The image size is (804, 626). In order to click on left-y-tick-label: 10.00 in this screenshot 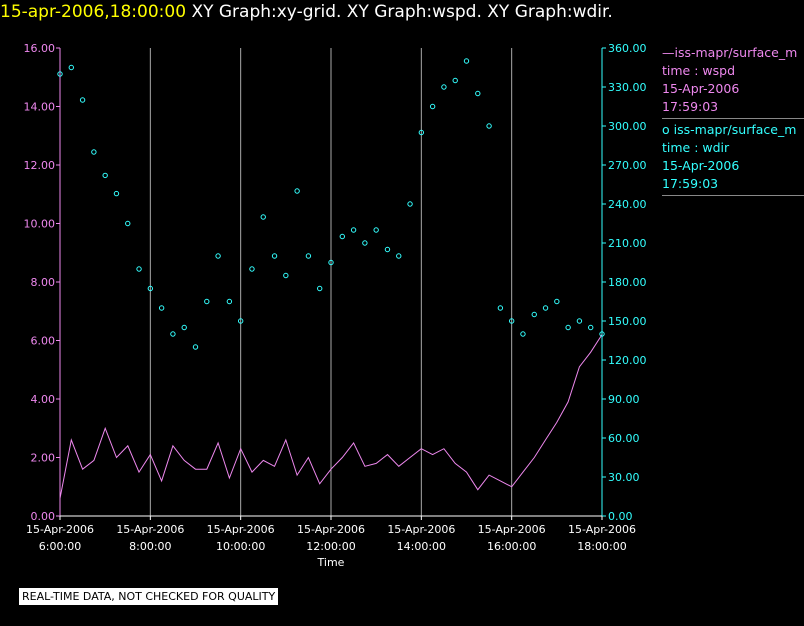, I will do `click(40, 224)`.